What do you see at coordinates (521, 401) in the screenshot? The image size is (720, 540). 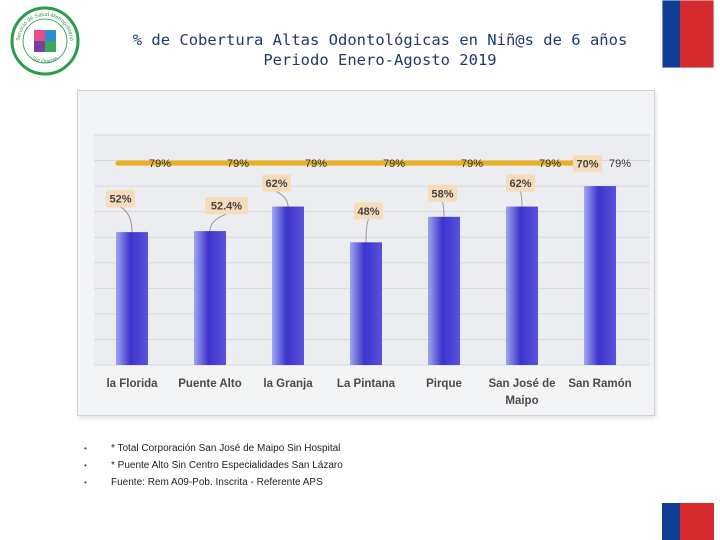 I see `category-tick-label: Maipo` at bounding box center [521, 401].